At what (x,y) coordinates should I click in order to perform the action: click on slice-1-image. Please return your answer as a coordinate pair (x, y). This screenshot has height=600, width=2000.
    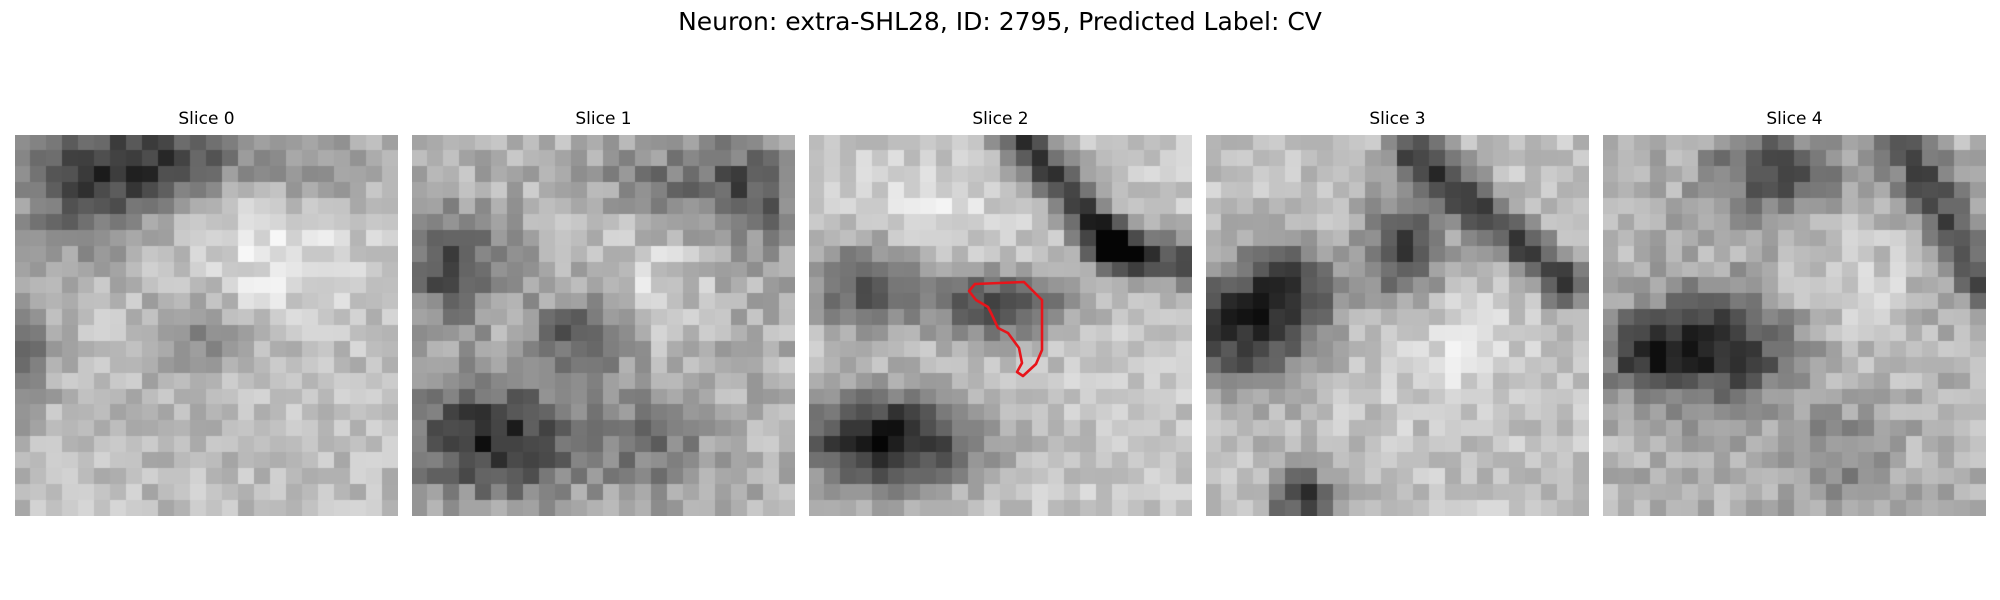
    Looking at the image, I should click on (603, 325).